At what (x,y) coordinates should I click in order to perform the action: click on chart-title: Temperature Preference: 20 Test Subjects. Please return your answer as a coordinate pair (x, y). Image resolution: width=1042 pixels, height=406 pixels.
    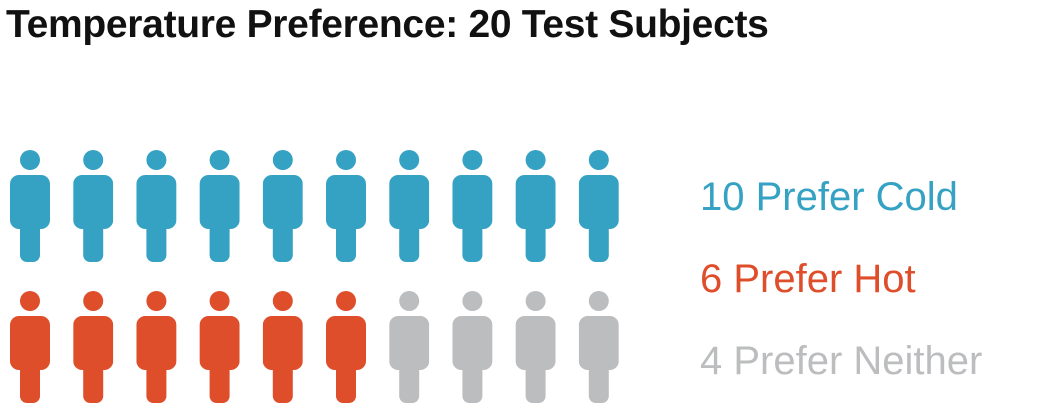
    Looking at the image, I should click on (387, 24).